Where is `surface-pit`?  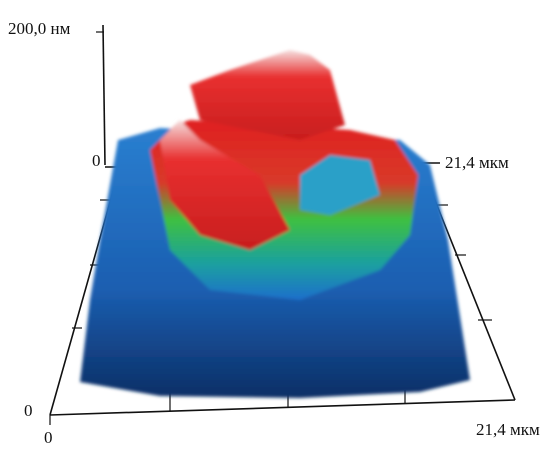 surface-pit is located at coordinates (340, 185).